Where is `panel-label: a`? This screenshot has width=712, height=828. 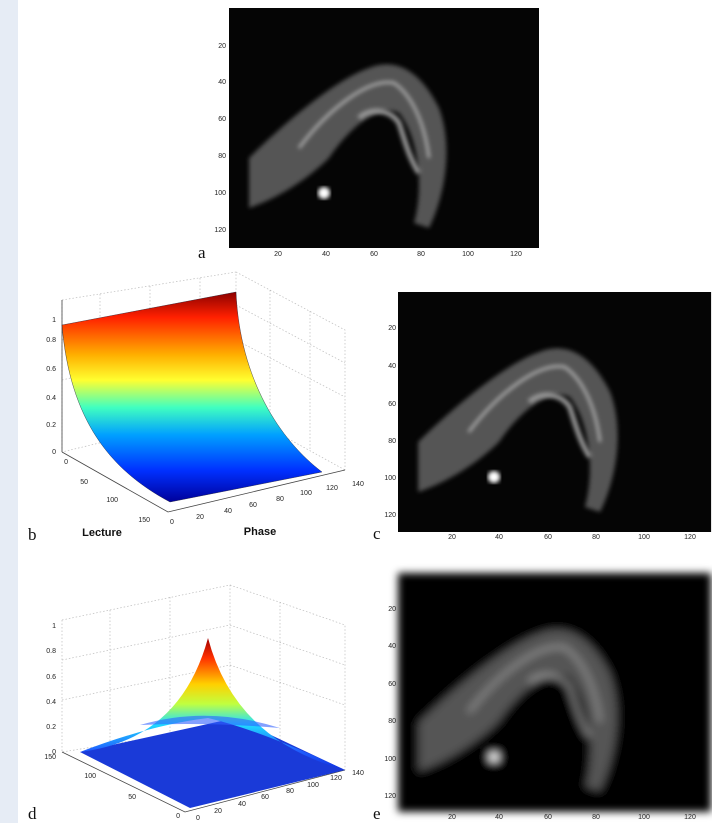
panel-label: a is located at coordinates (202, 252).